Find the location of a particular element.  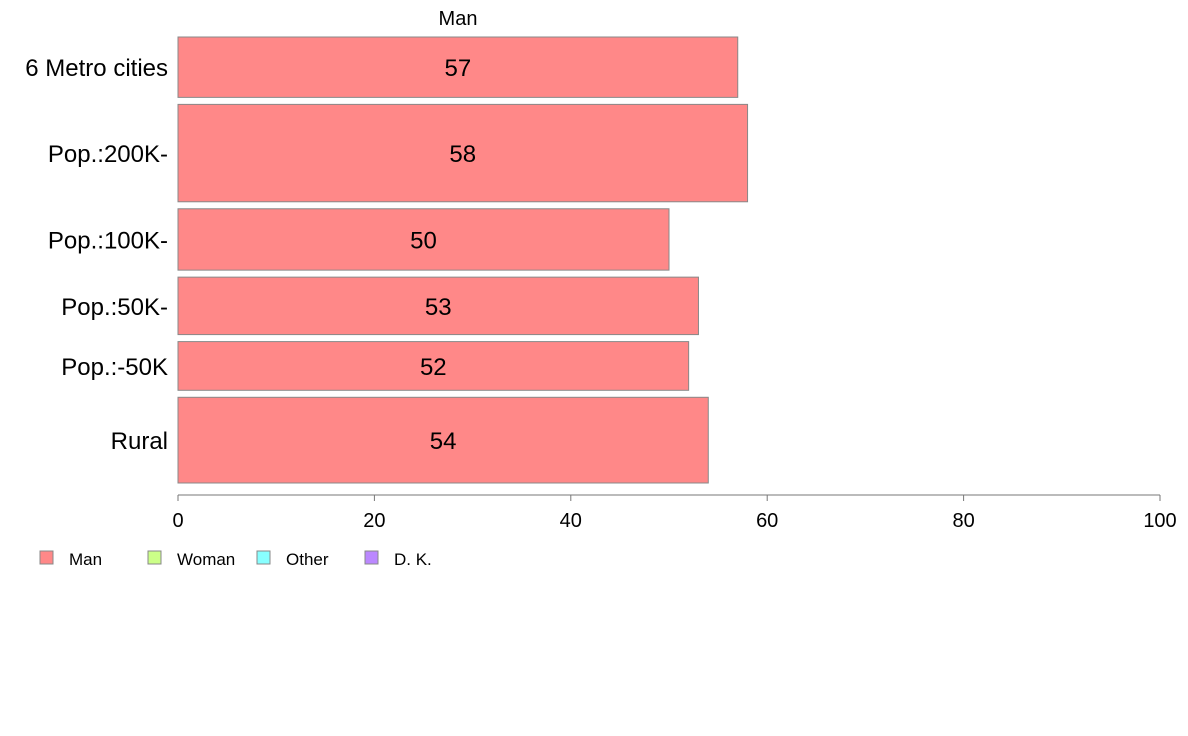

x-tick-label: 0 is located at coordinates (177, 521).